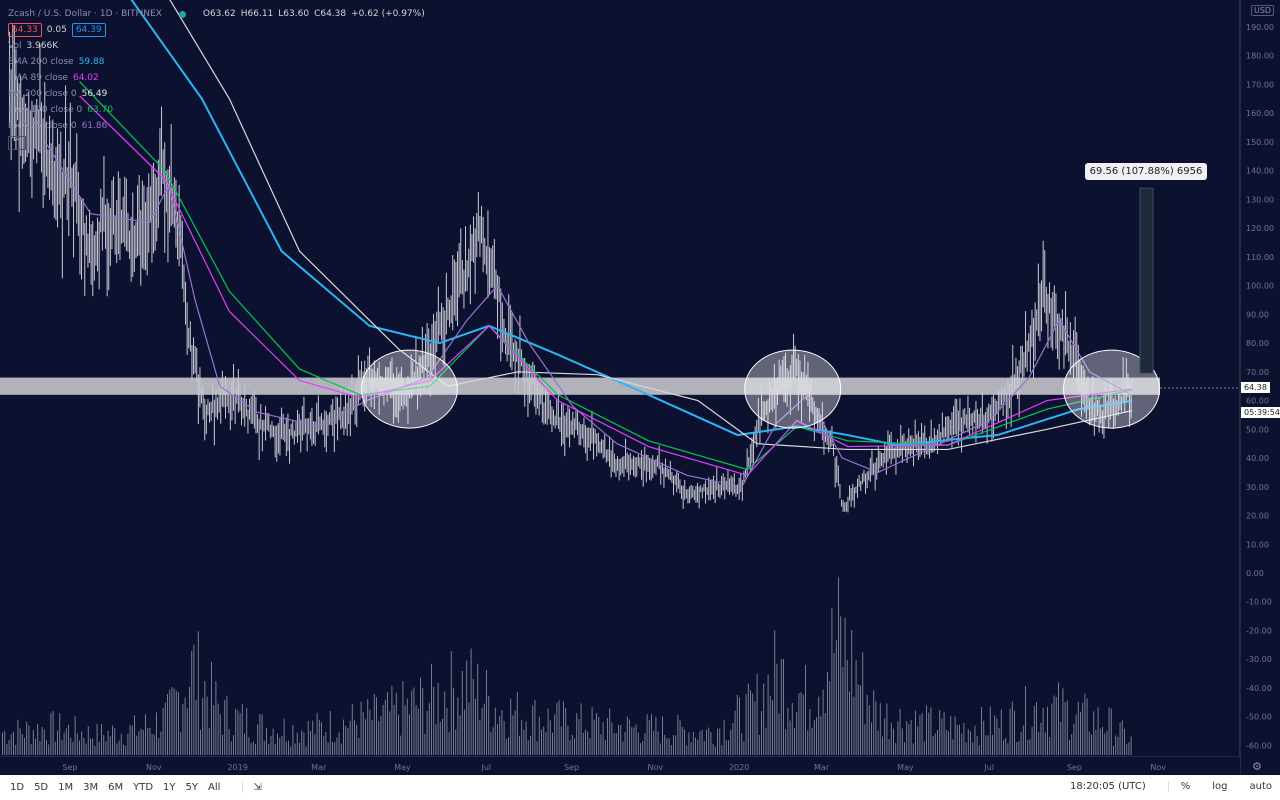  Describe the element at coordinates (116, 787) in the screenshot. I see `range-button-6m: 6M` at that location.